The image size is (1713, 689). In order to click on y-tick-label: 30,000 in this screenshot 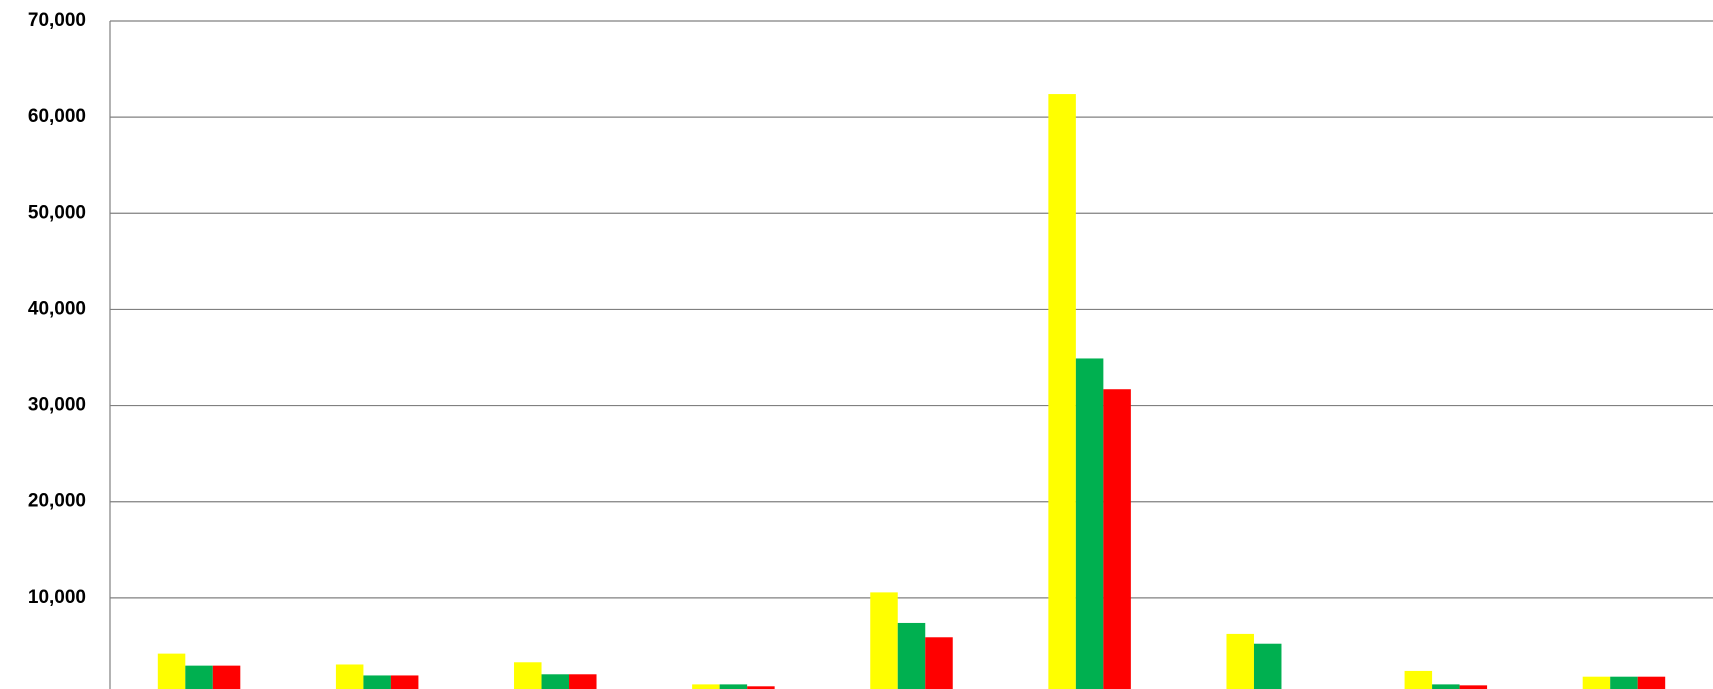, I will do `click(57, 405)`.